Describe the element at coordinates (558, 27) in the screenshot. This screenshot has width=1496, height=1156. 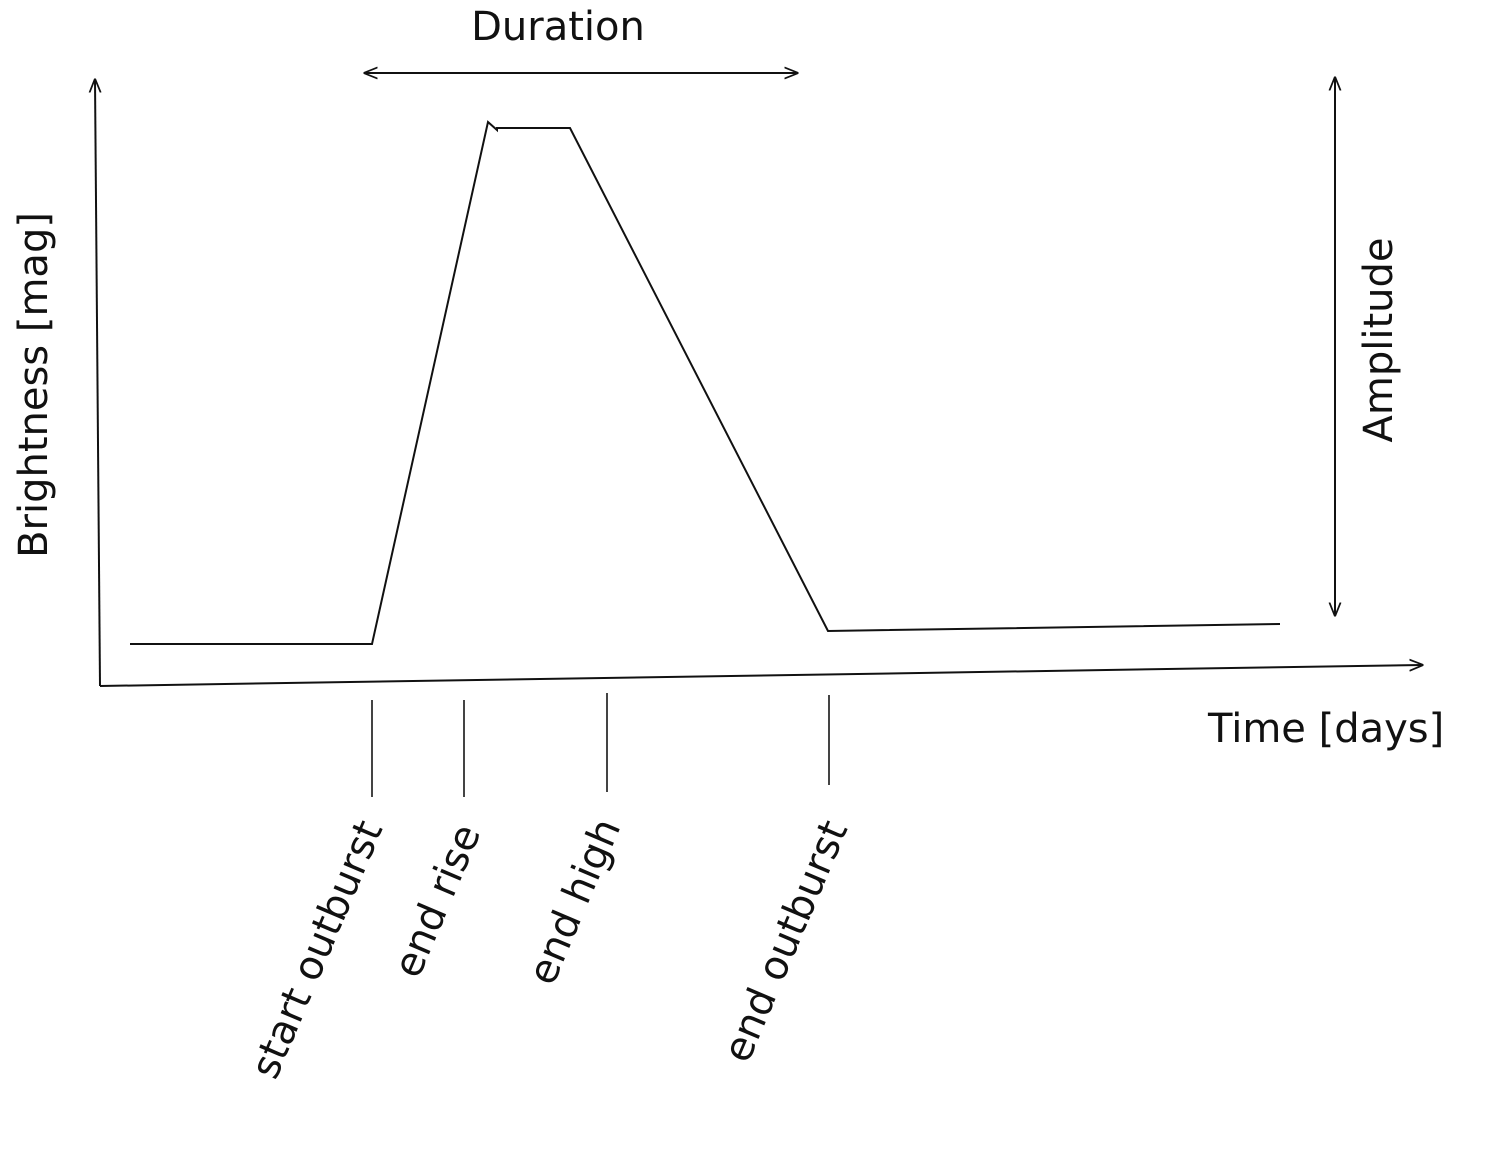
I see `duration-label: Duration` at that location.